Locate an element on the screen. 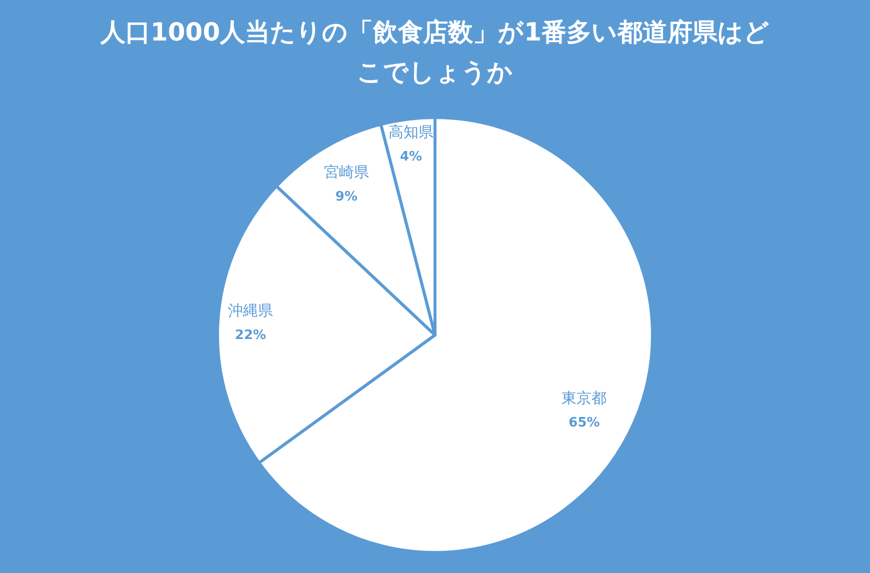  chart-title: 人口1000人当たりの「飲食店数」が1番多い都道府県はどこでしょうか is located at coordinates (435, 52).